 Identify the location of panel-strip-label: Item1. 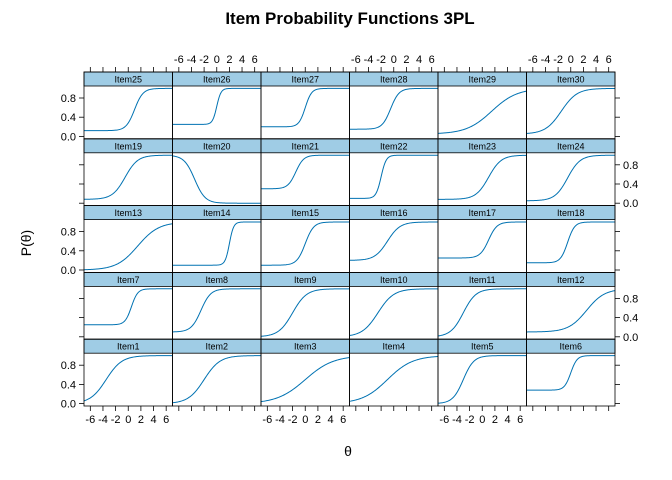
(128, 347).